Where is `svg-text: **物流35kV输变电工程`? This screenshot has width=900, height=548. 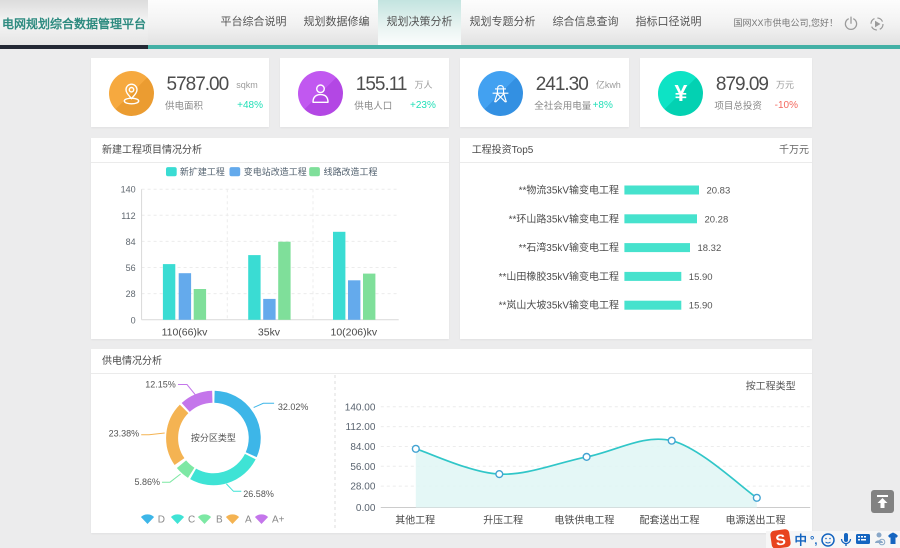 svg-text: **物流35kV输变电工程 is located at coordinates (568, 190).